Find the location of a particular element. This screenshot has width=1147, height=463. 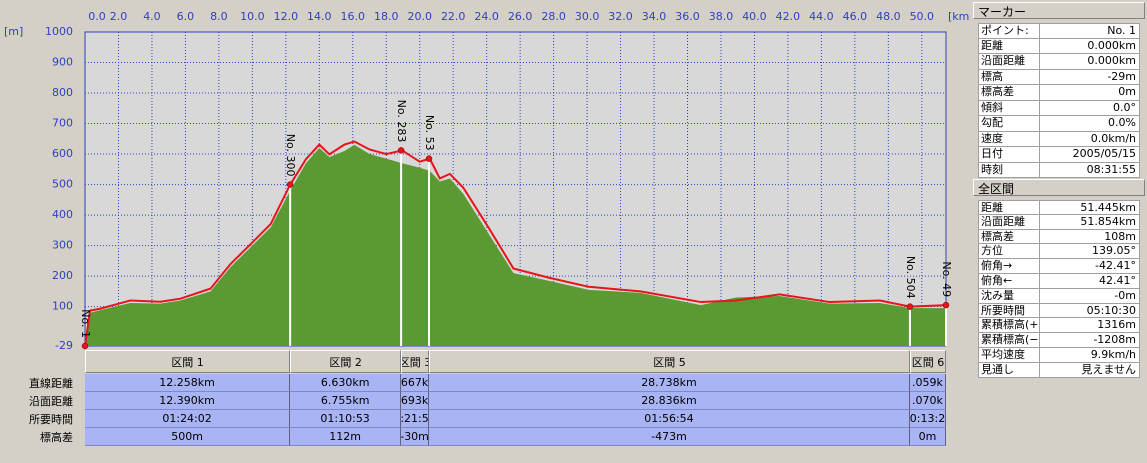

panel-row: 俯角→ -42.41° is located at coordinates (1059, 266).